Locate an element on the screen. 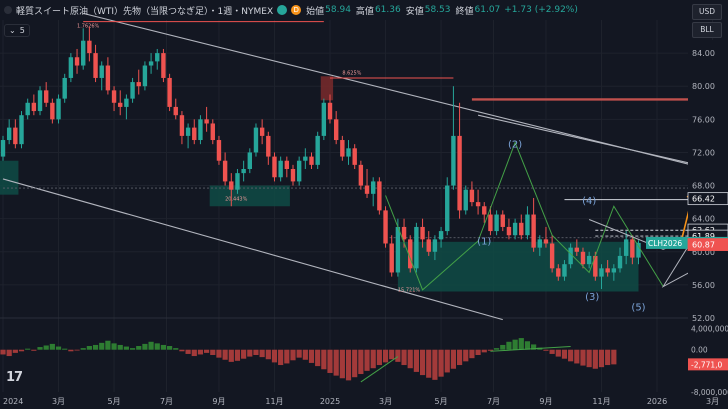  symbol-icon is located at coordinates (8, 10).